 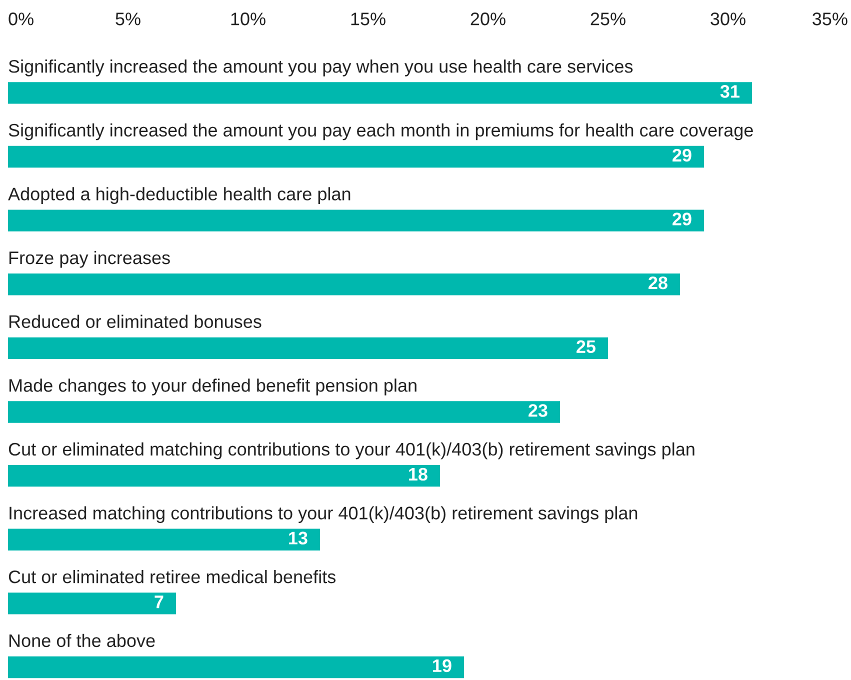 I want to click on y-tick-label: None of the above, so click(x=82, y=641).